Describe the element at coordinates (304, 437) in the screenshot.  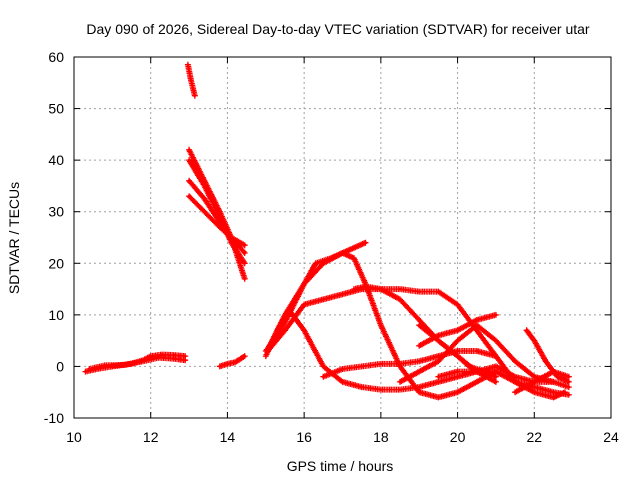
I see `x-tick-label: 16` at that location.